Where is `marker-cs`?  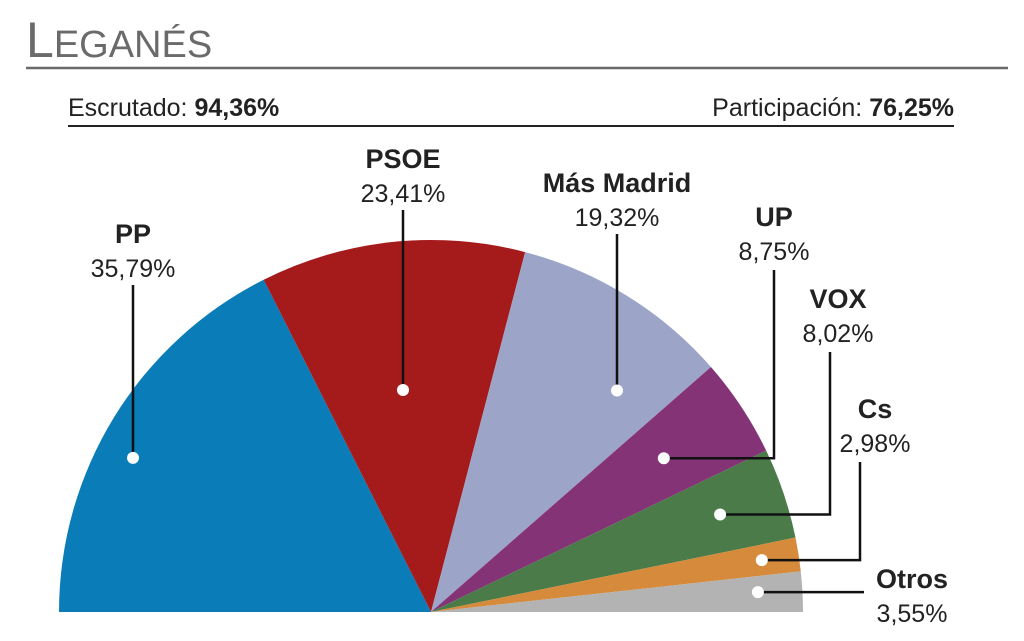
marker-cs is located at coordinates (761, 560).